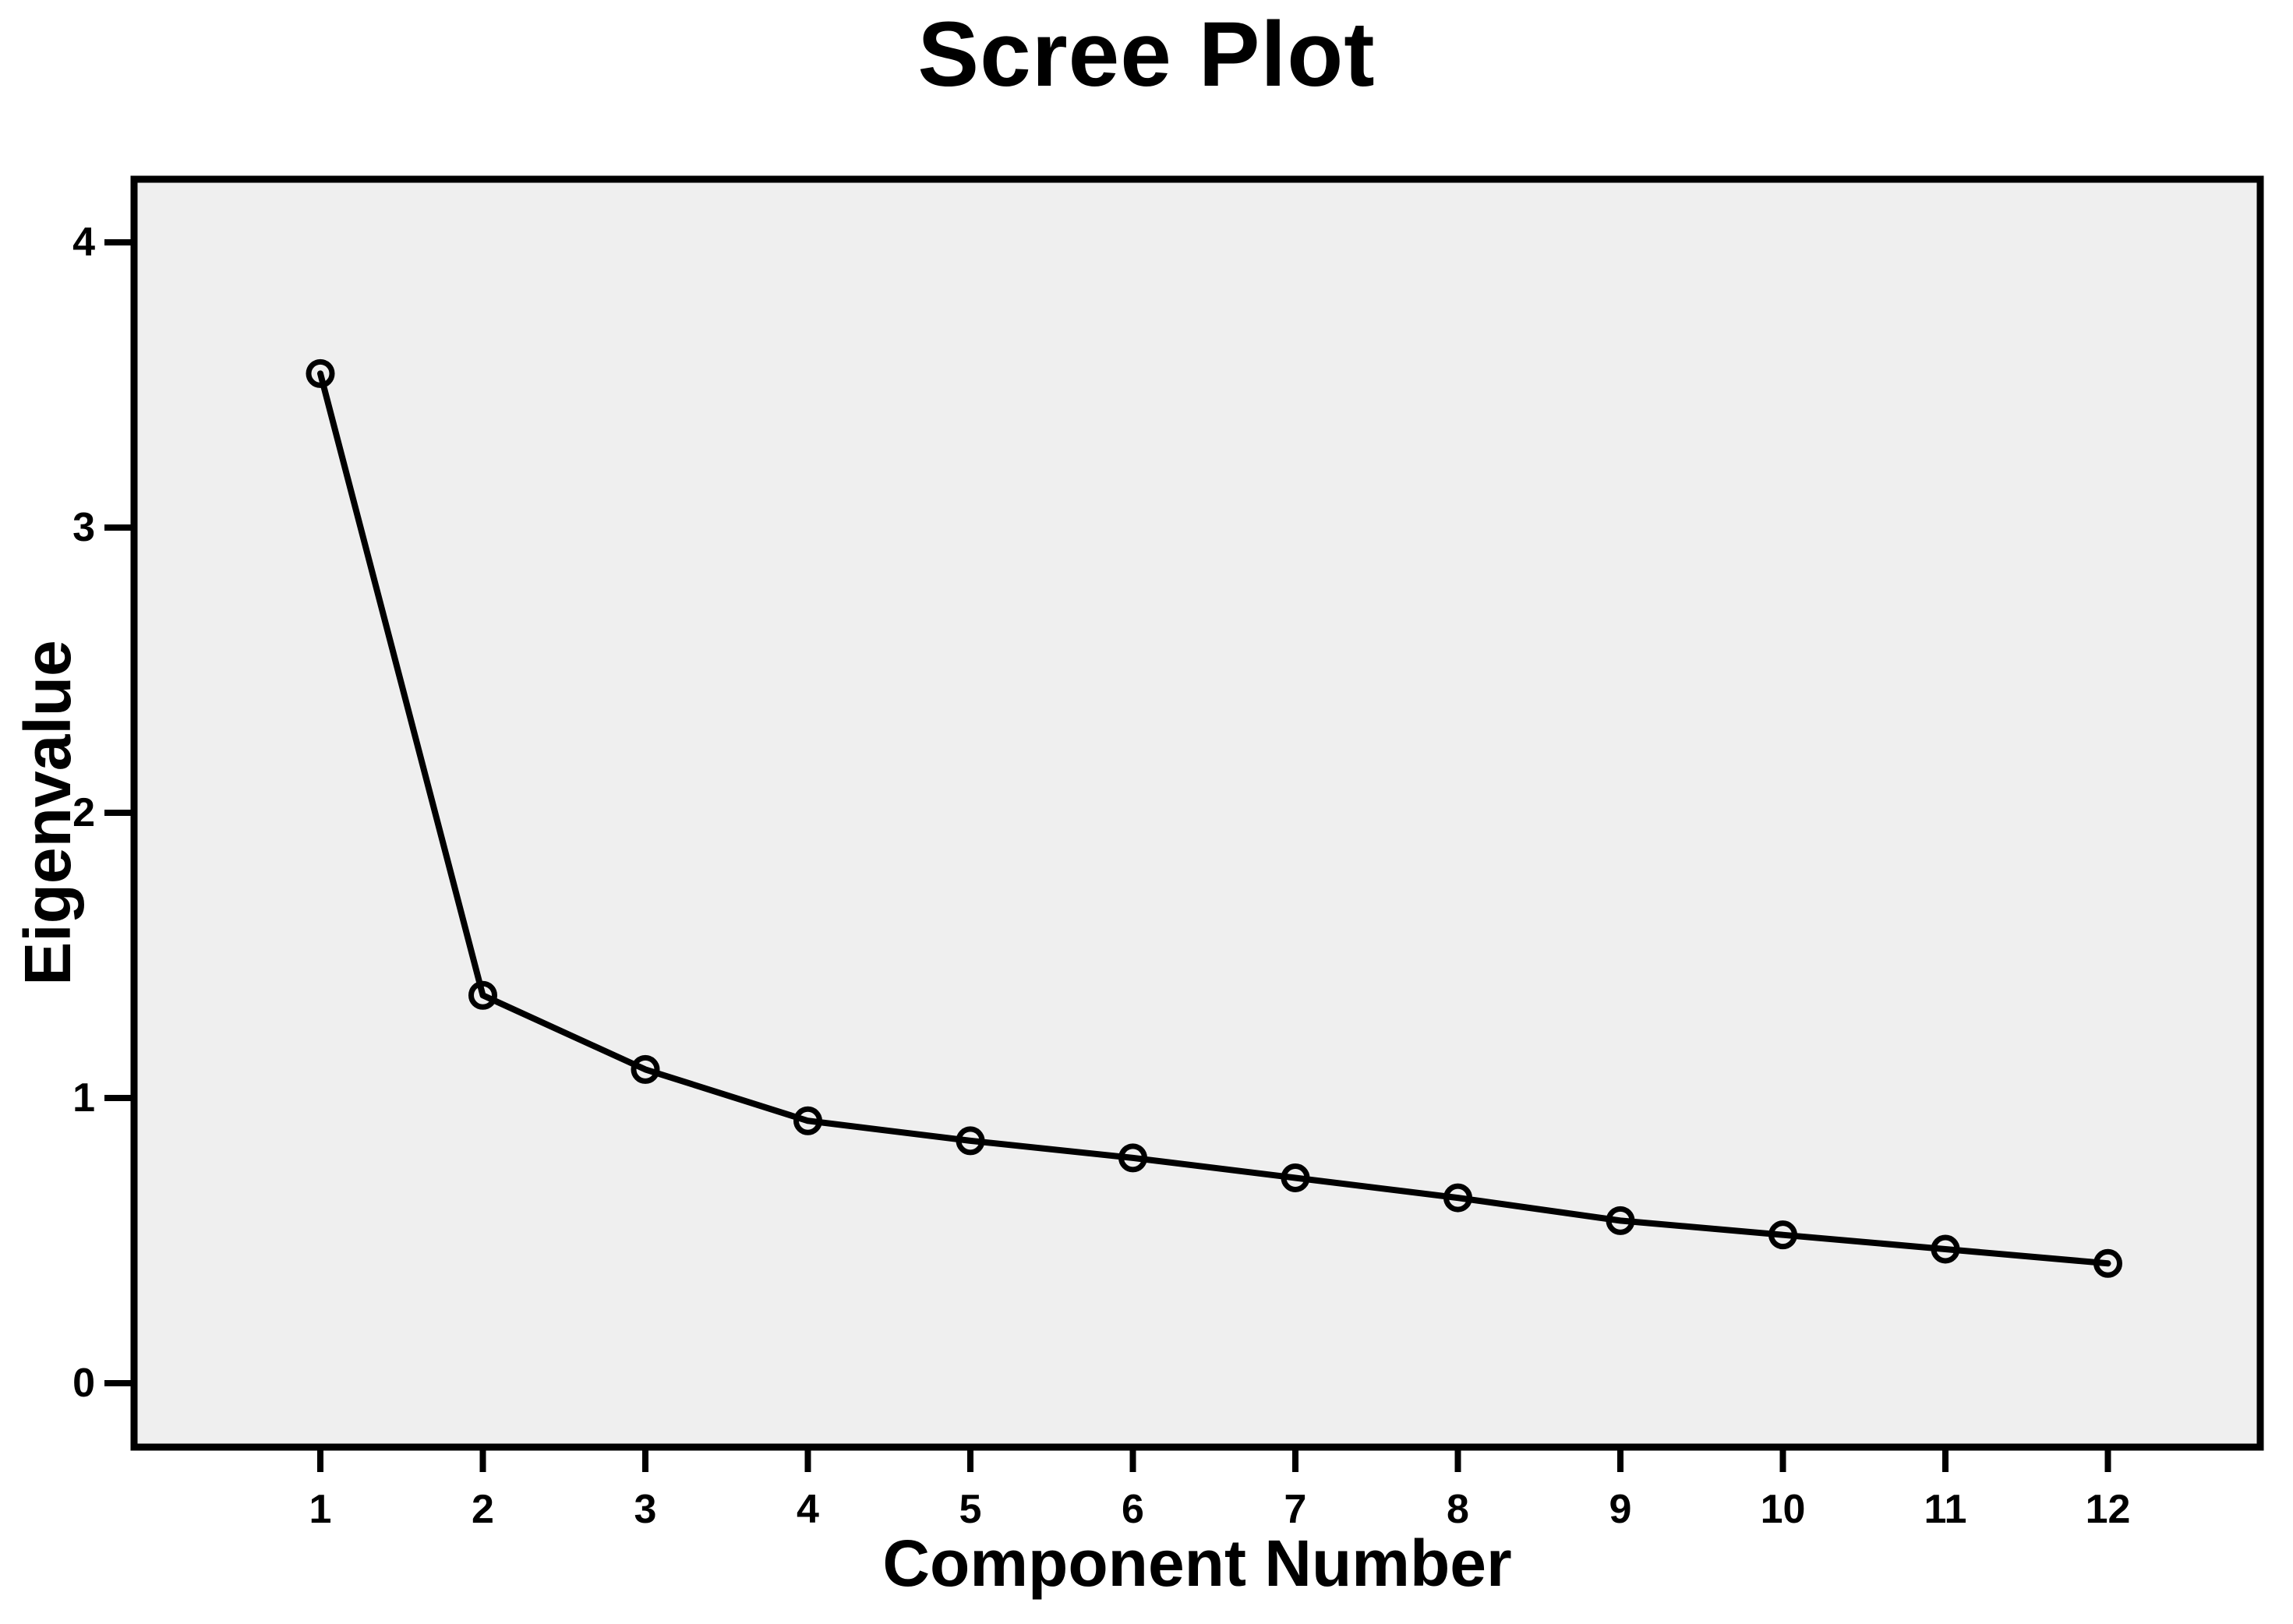  Describe the element at coordinates (84, 1098) in the screenshot. I see `y-tick-label: 1` at that location.